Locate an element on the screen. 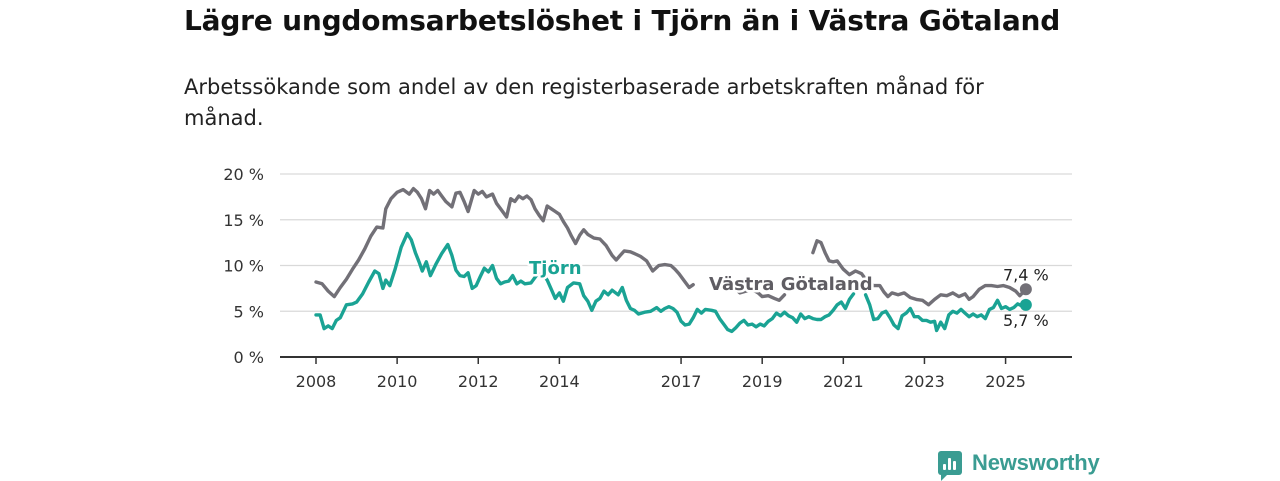  y-tick-label: 15 % is located at coordinates (243, 220).